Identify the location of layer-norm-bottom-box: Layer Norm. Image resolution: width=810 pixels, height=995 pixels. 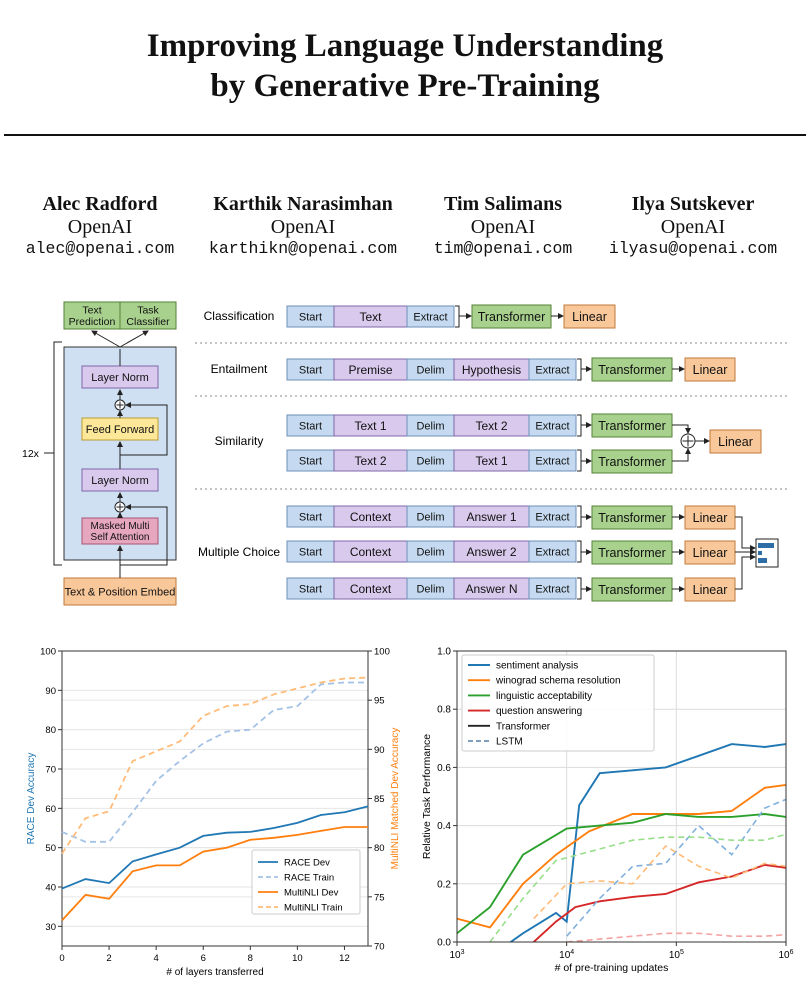
(120, 480).